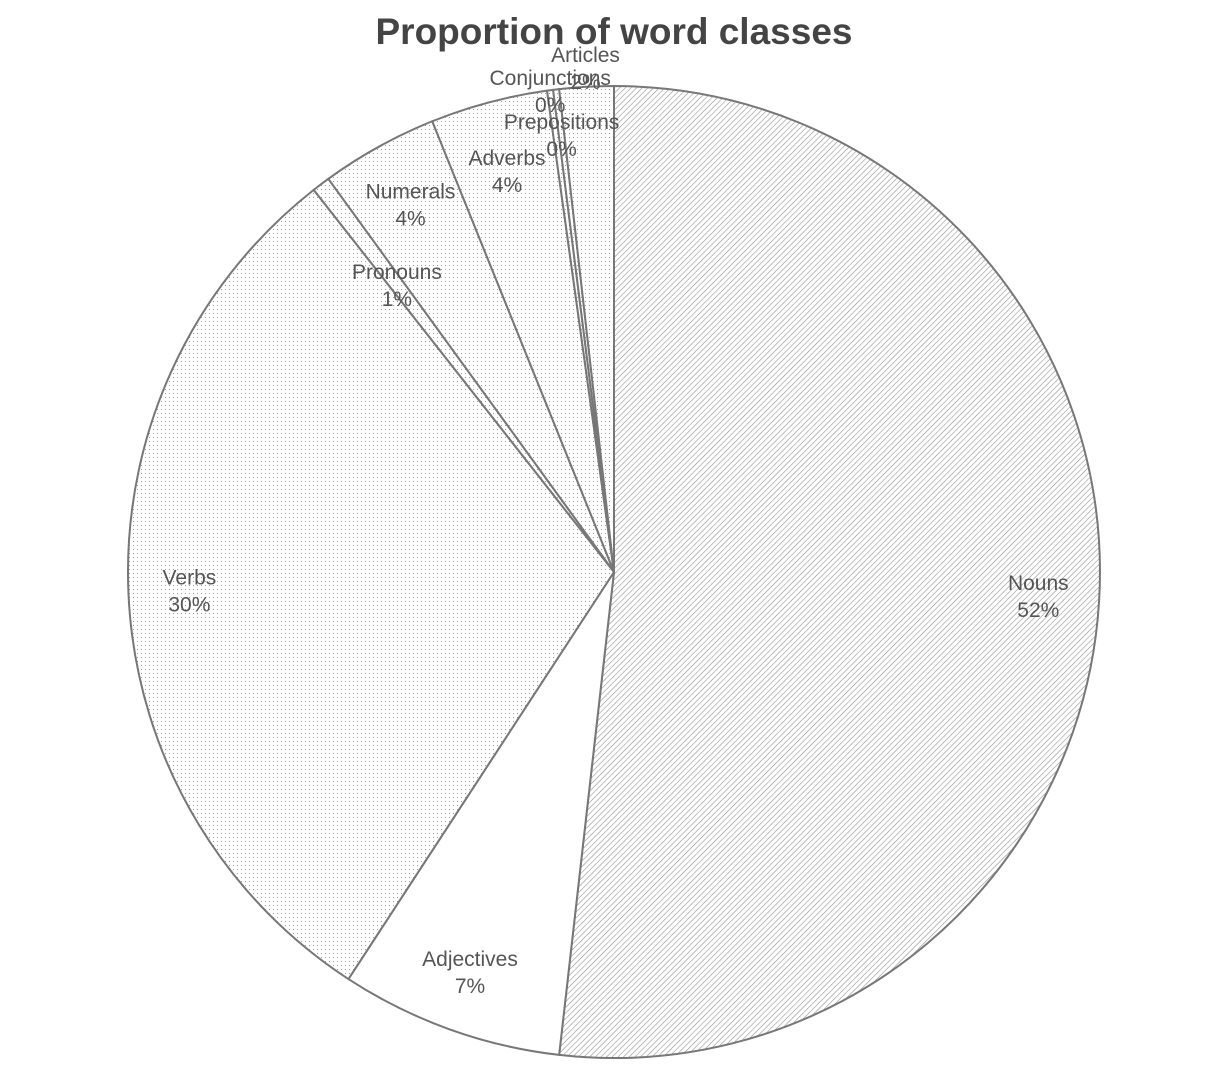  Describe the element at coordinates (614, 31) in the screenshot. I see `chart-title: Proportion of word classes` at that location.